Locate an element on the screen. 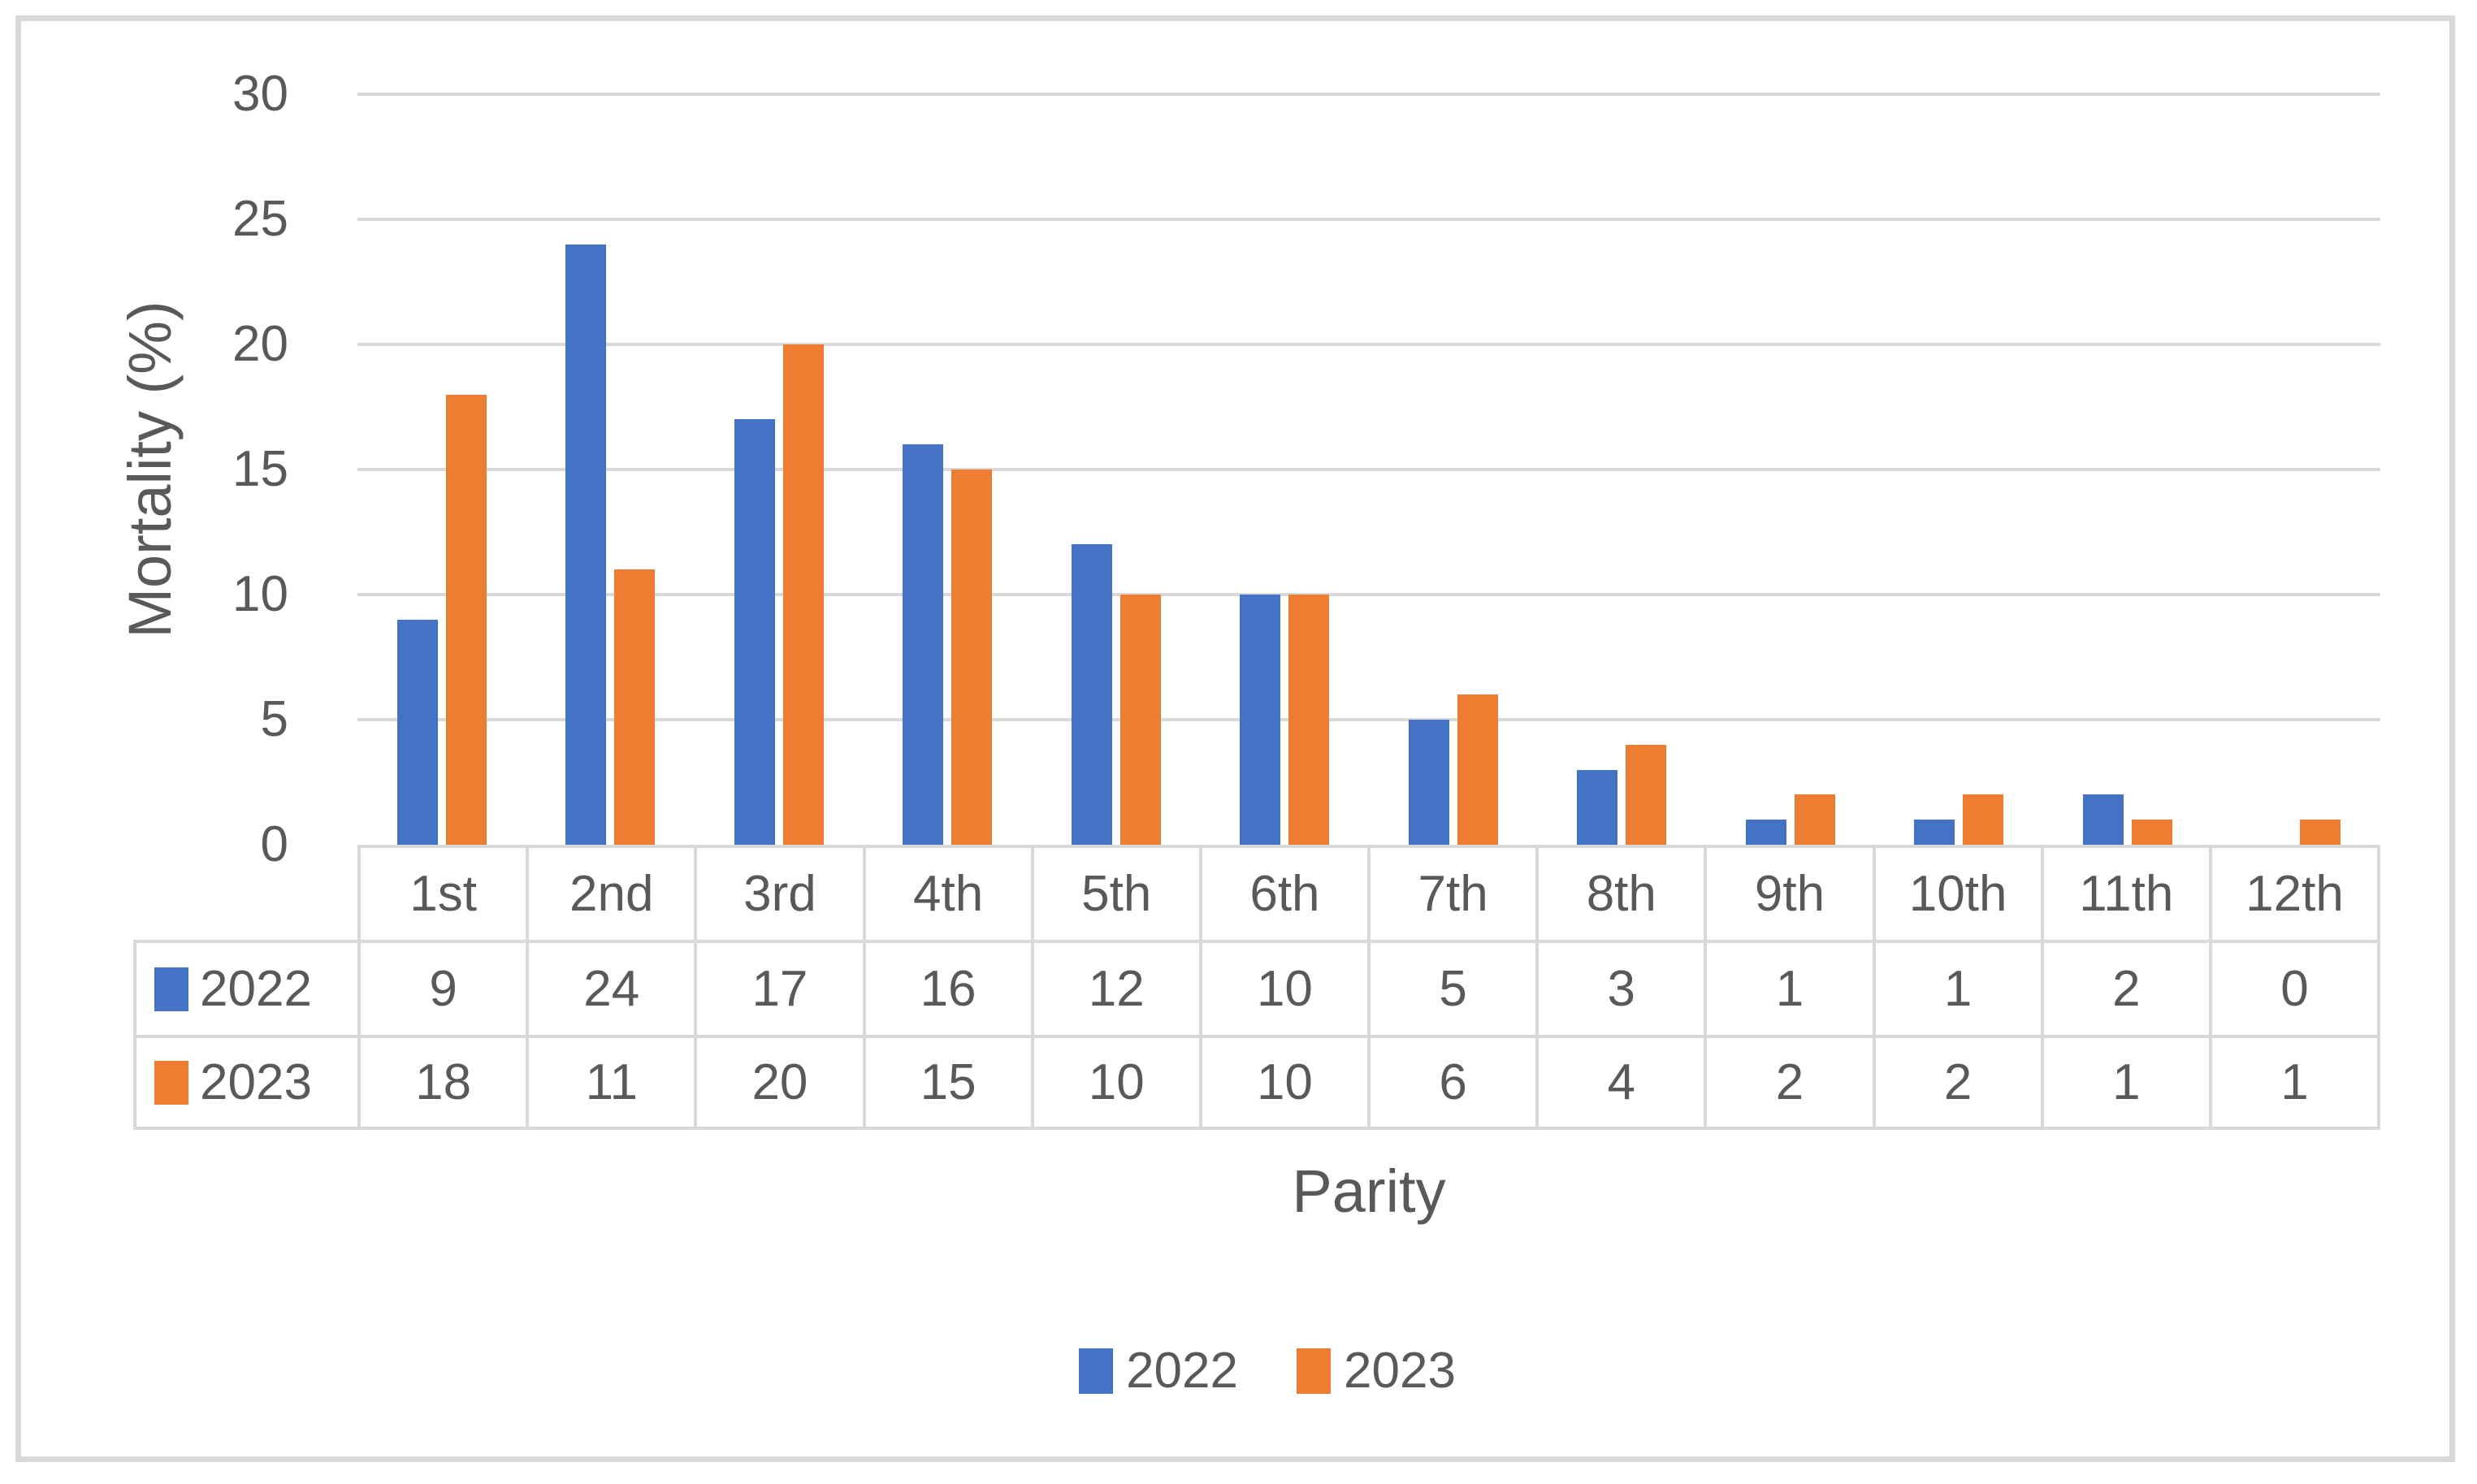 This screenshot has height=1484, width=2477. category-group-10th is located at coordinates (1959, 469).